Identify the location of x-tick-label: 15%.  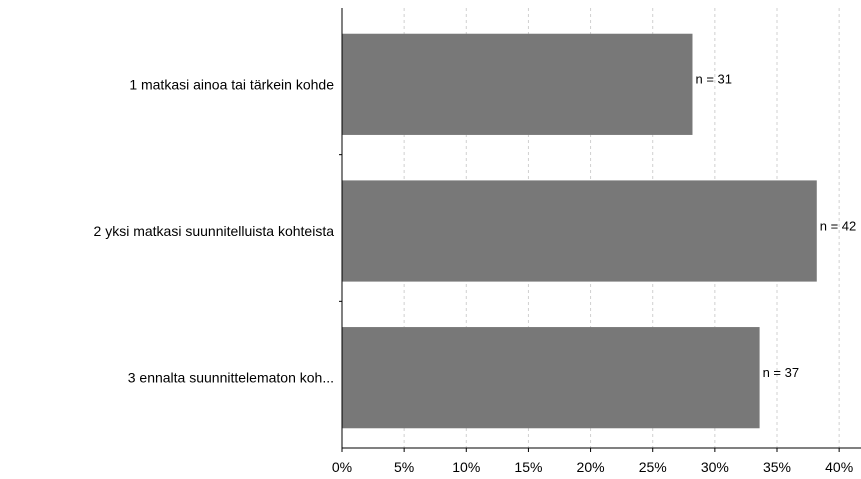
(528, 467).